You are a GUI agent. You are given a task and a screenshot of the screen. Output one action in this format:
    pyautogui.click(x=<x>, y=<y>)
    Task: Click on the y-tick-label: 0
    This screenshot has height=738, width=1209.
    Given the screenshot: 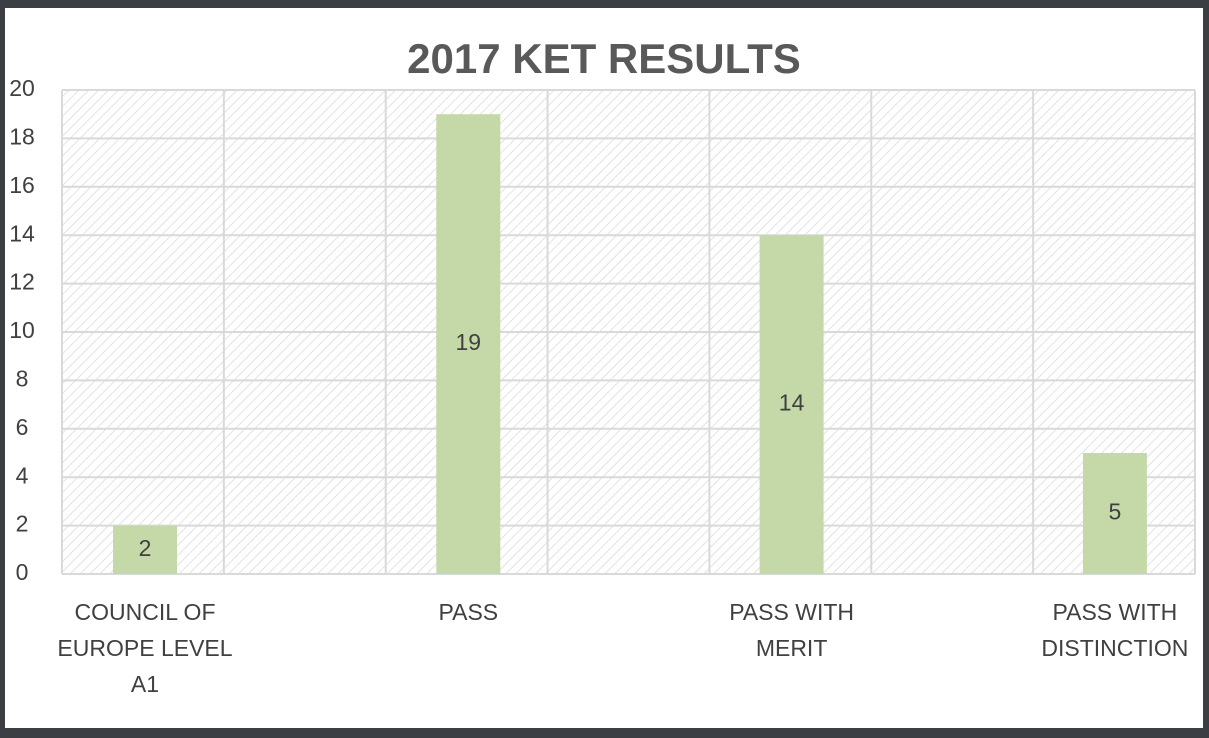 What is the action you would take?
    pyautogui.click(x=22, y=572)
    